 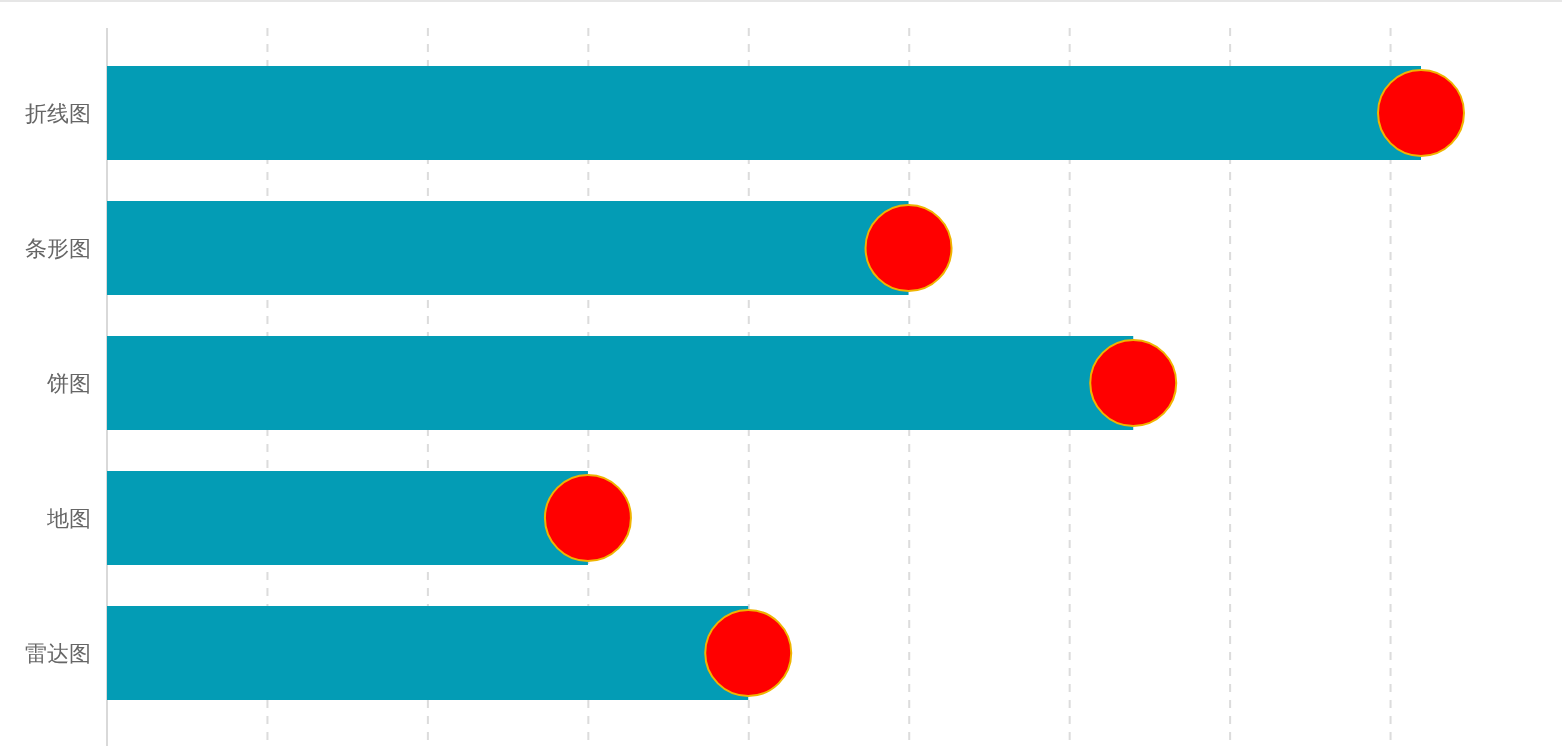 I want to click on y-tick-label: 地图, so click(x=68, y=518).